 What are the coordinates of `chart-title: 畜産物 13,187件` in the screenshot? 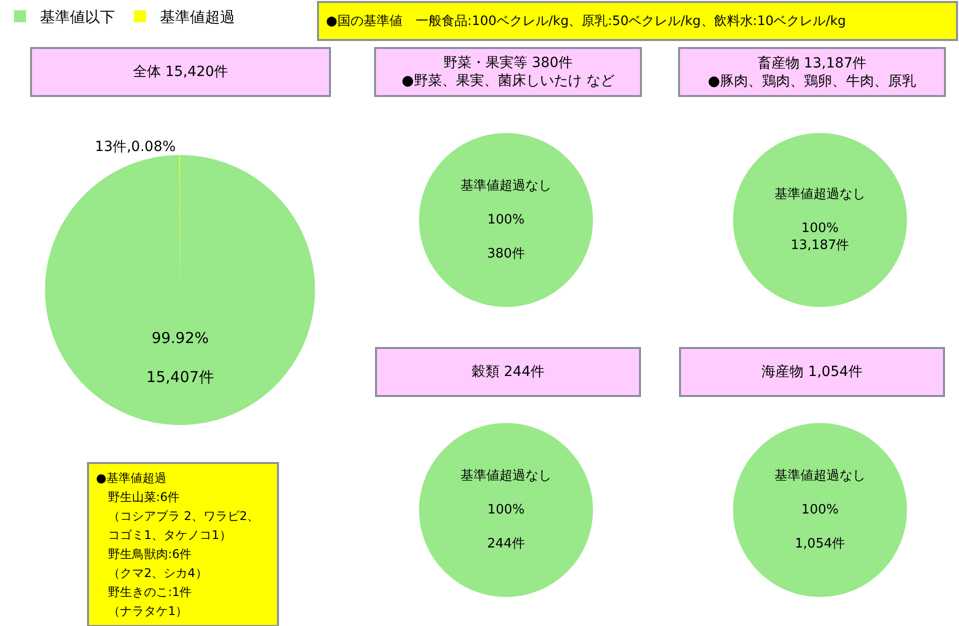 It's located at (812, 63).